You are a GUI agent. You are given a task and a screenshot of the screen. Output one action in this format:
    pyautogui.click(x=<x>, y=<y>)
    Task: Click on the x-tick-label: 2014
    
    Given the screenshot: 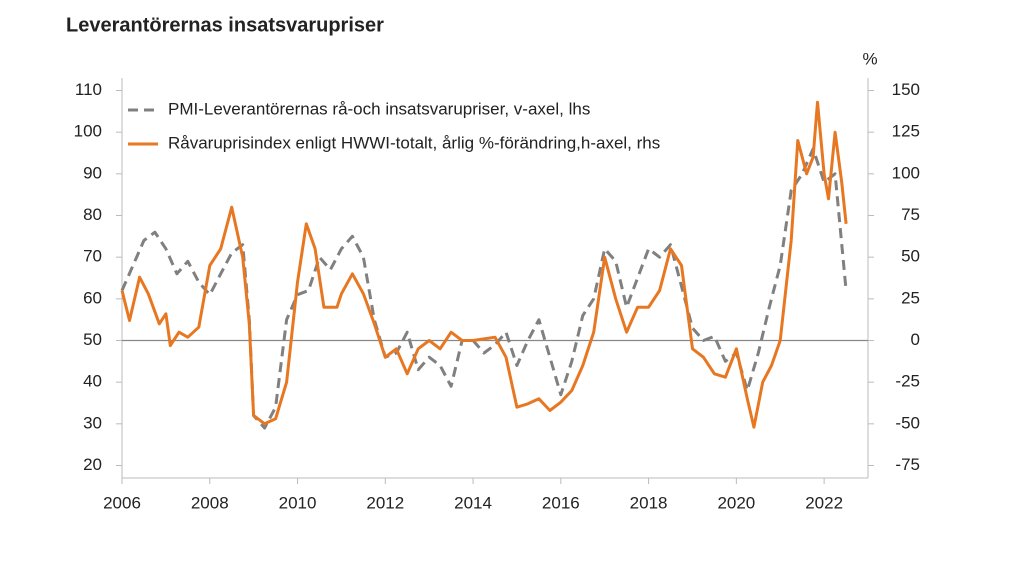 What is the action you would take?
    pyautogui.click(x=473, y=502)
    